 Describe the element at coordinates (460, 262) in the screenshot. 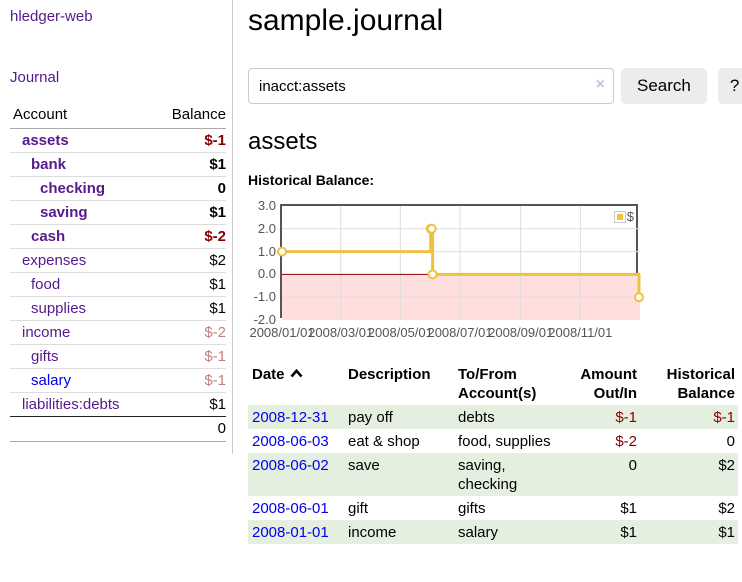

I see `chart-plot: $` at that location.